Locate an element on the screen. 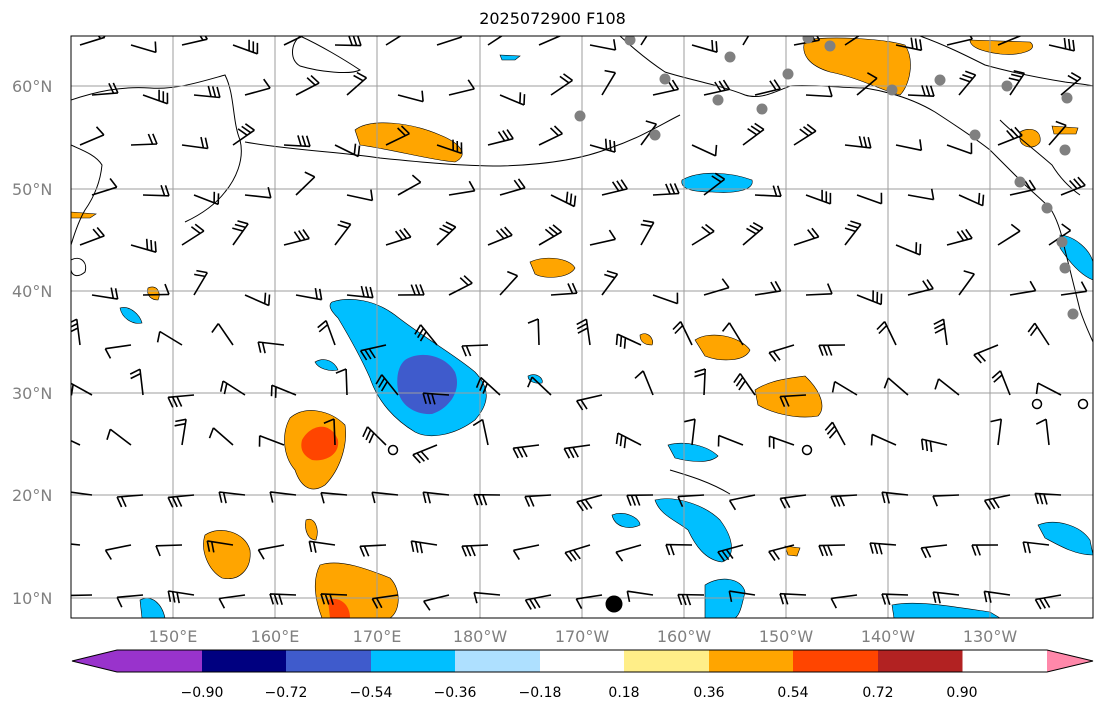 The width and height of the screenshot is (1105, 712). lon-label: 170°E is located at coordinates (377, 636).